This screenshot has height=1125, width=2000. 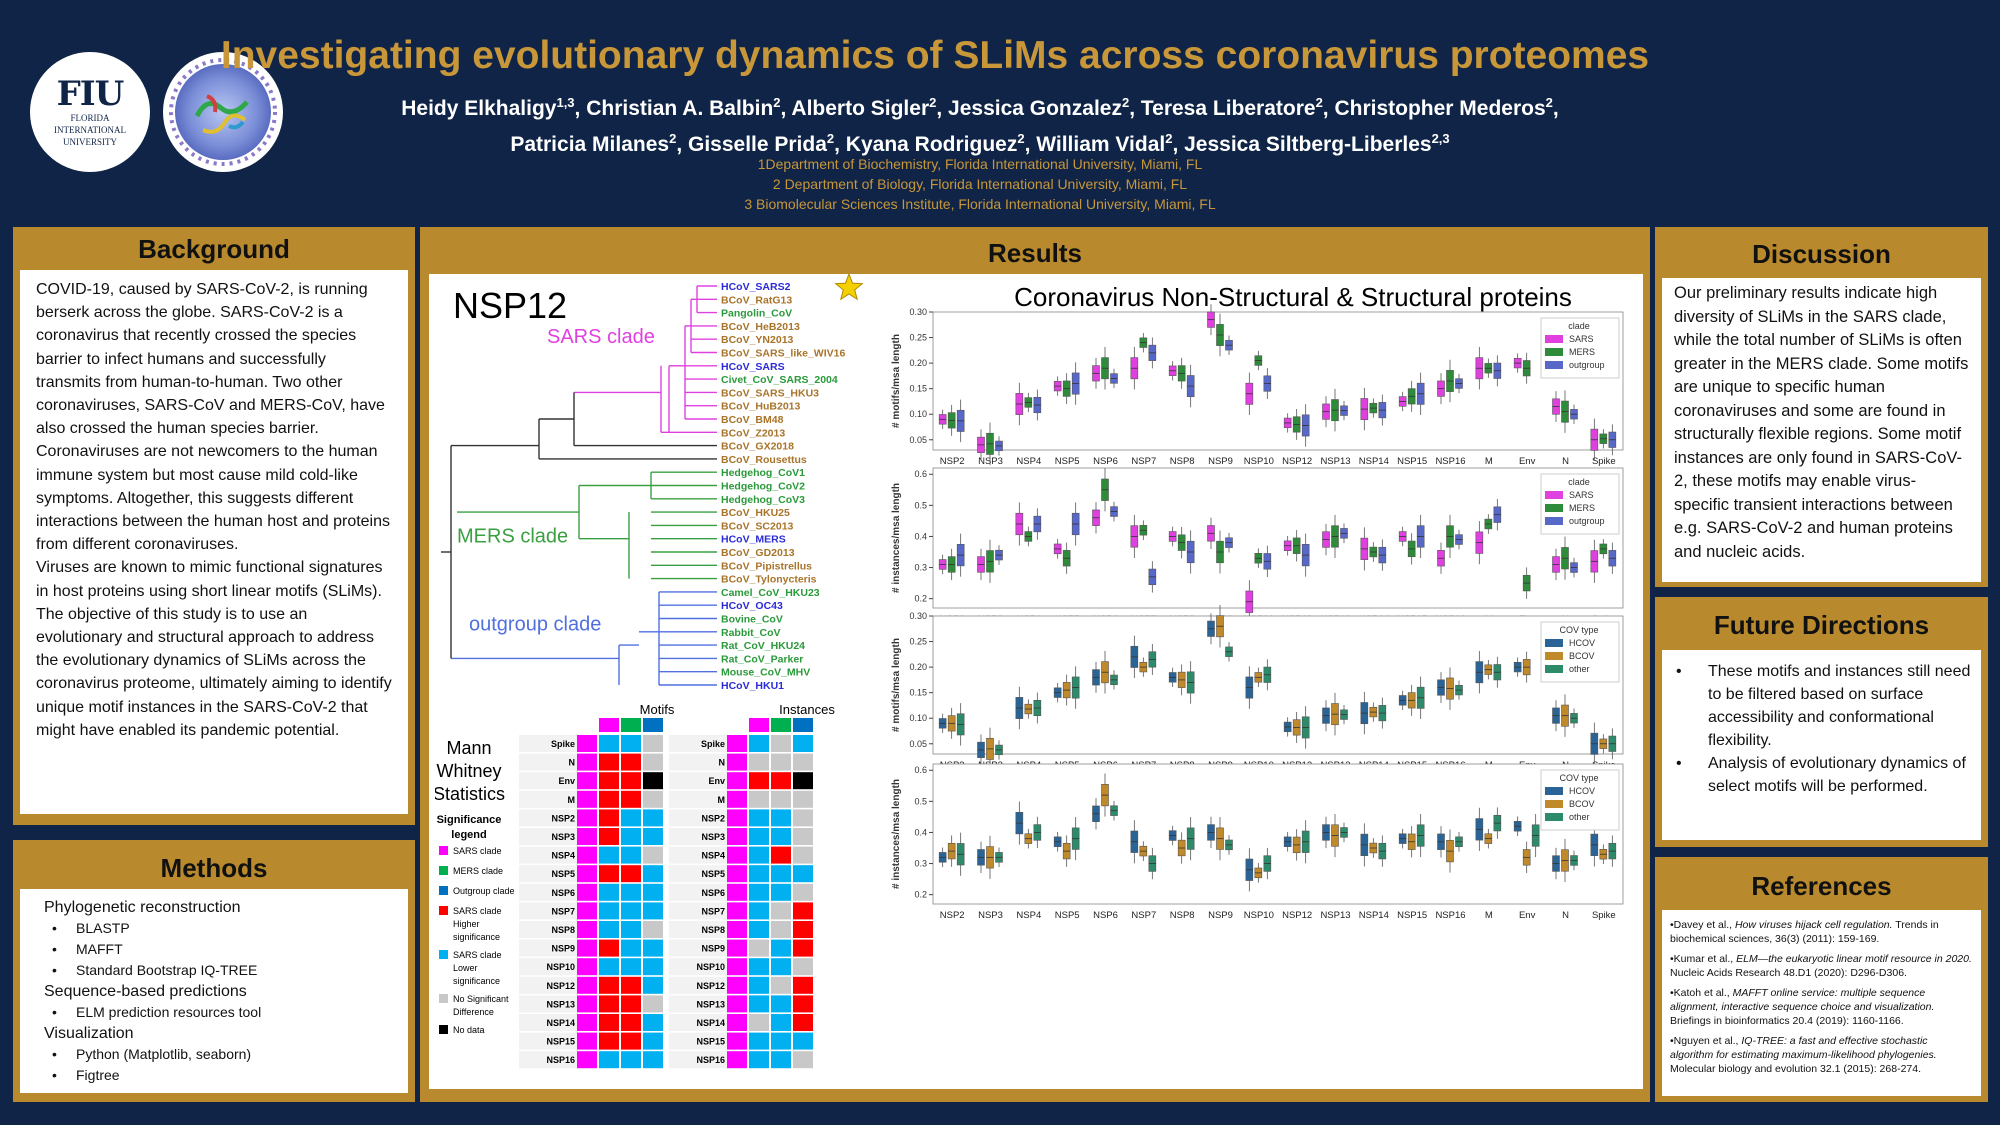 I want to click on tree-taxon: BCoV_Rousettus, so click(x=764, y=460).